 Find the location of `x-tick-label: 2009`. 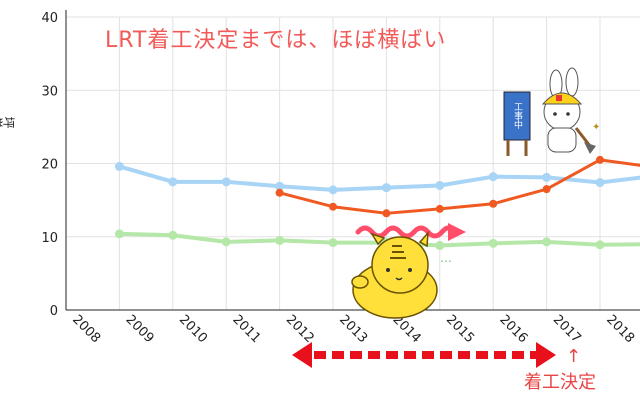

x-tick-label: 2009 is located at coordinates (140, 329).